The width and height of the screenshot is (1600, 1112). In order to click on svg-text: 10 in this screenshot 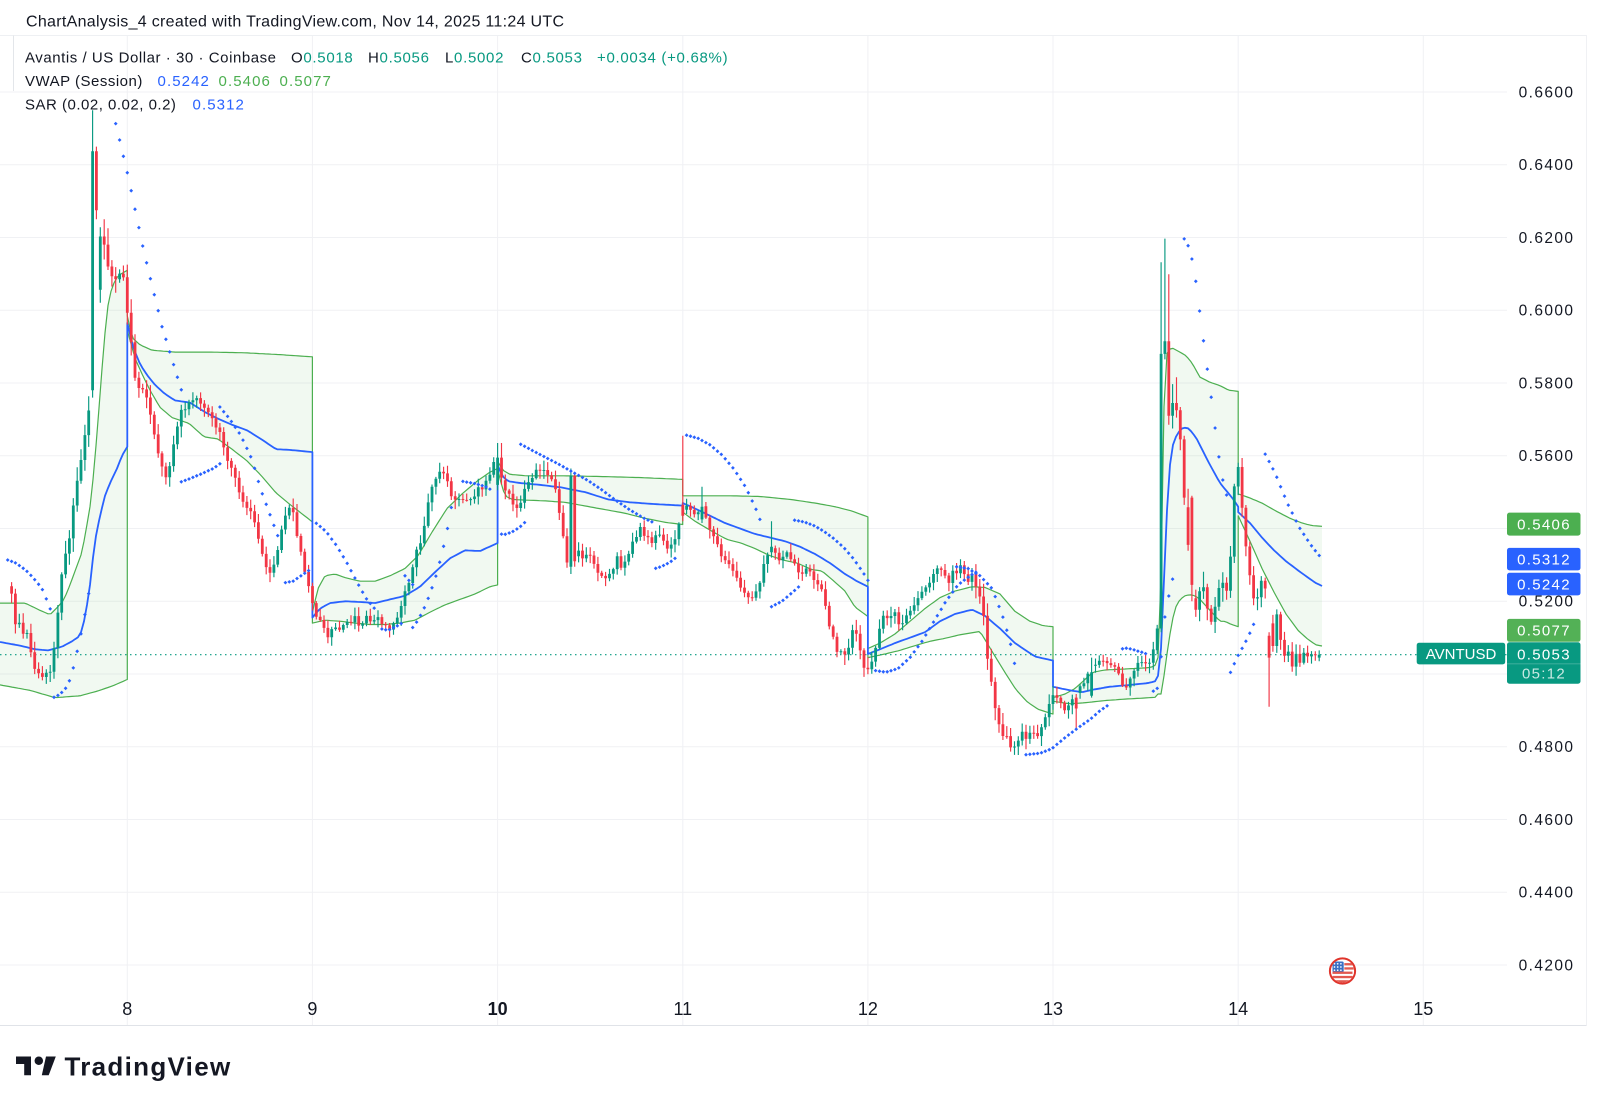, I will do `click(498, 1009)`.